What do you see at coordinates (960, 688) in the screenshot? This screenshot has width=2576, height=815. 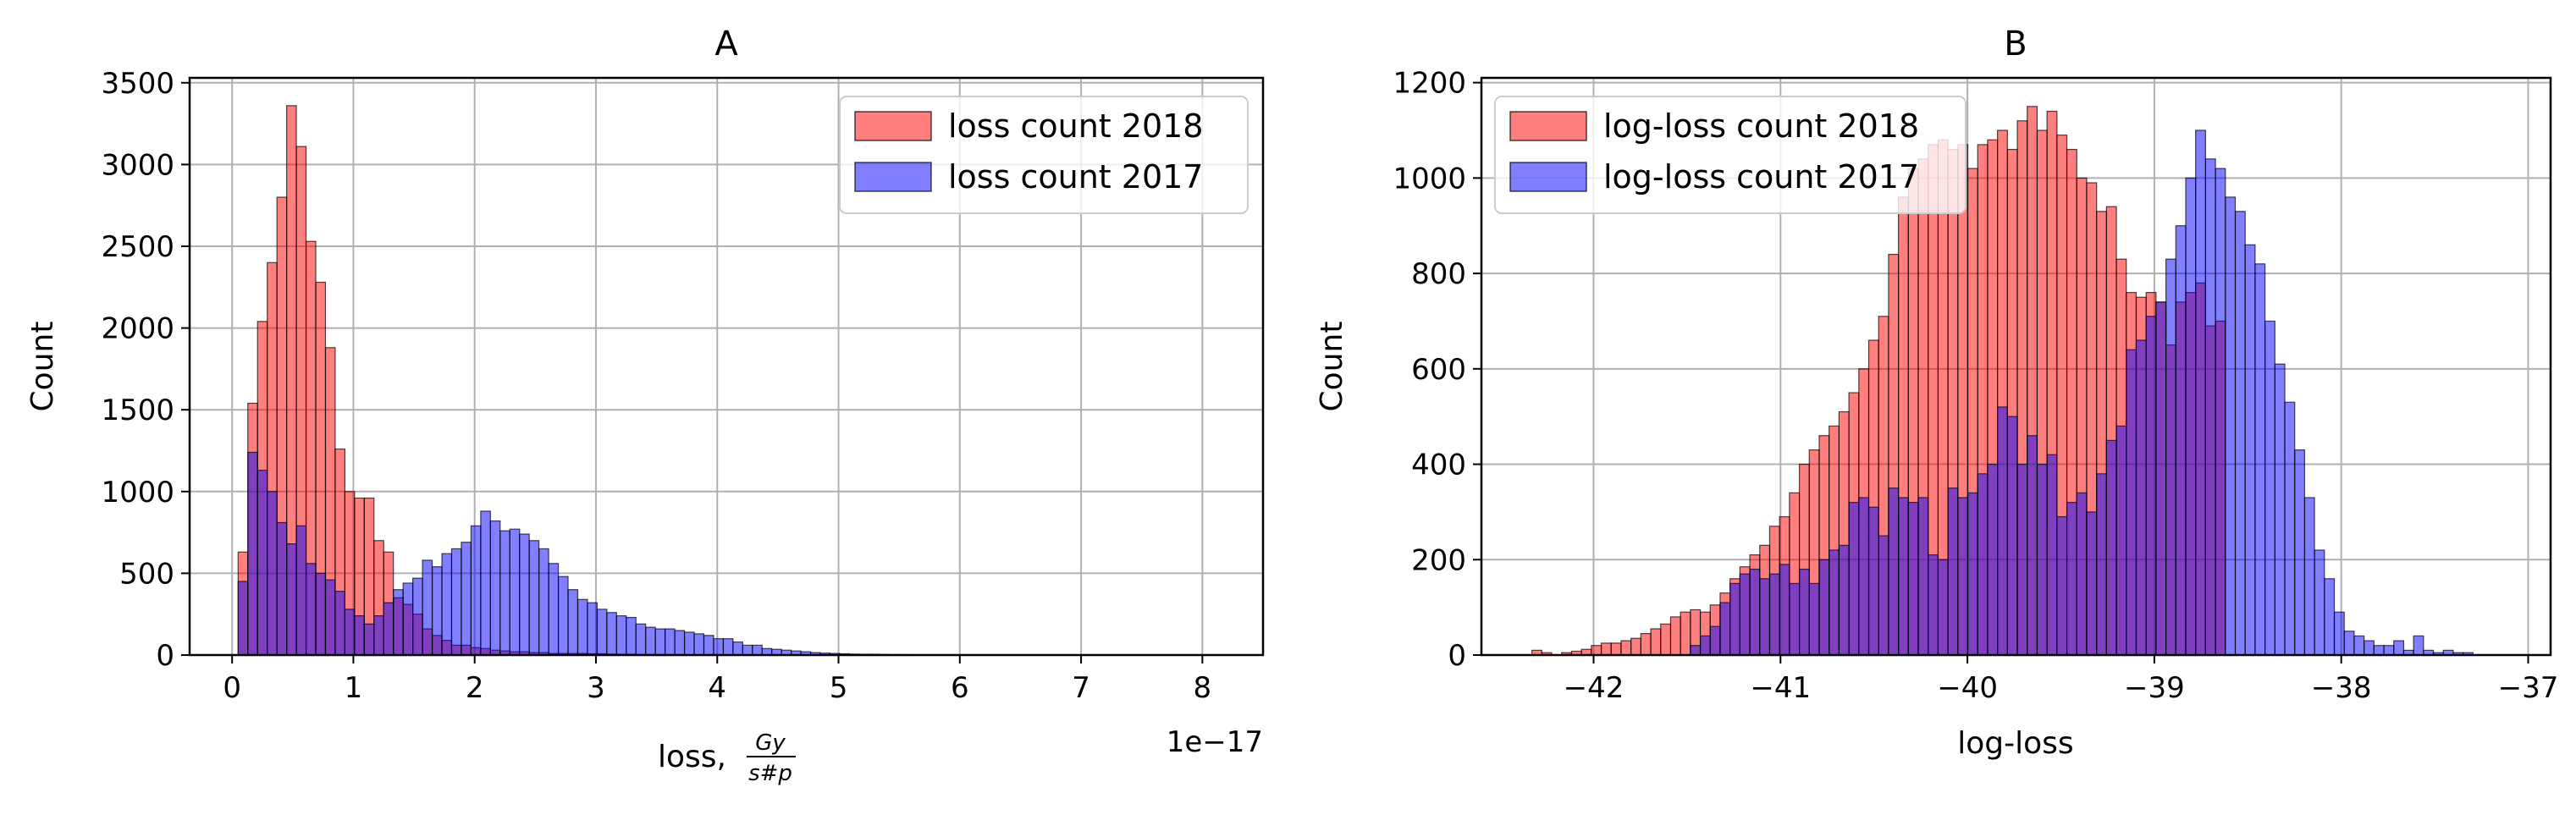 I see `panel-a-xtick-label: 6` at bounding box center [960, 688].